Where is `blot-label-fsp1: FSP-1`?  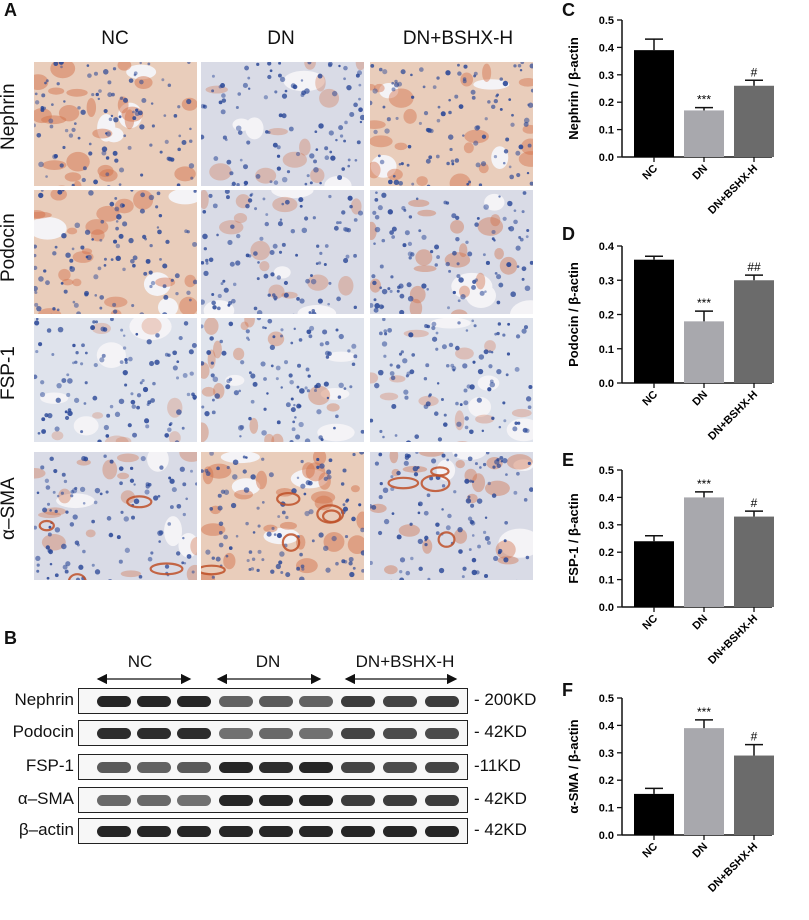 blot-label-fsp1: FSP-1 is located at coordinates (38, 766).